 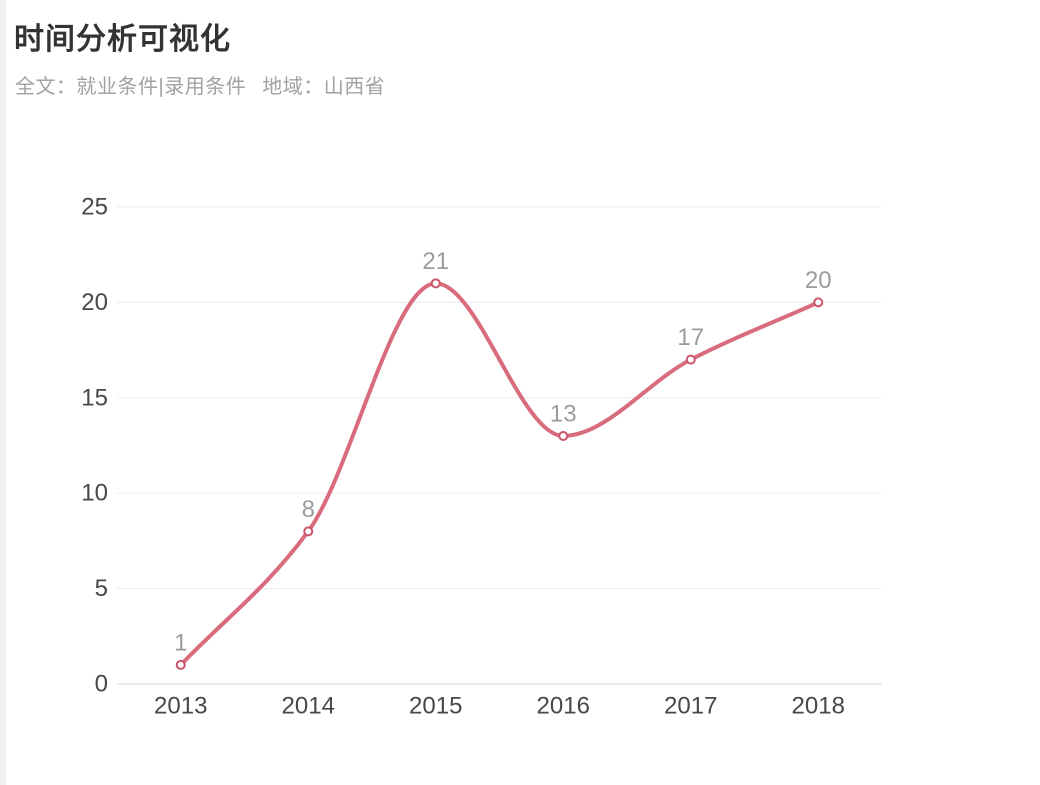 I want to click on data-point-label: 8, so click(x=308, y=509).